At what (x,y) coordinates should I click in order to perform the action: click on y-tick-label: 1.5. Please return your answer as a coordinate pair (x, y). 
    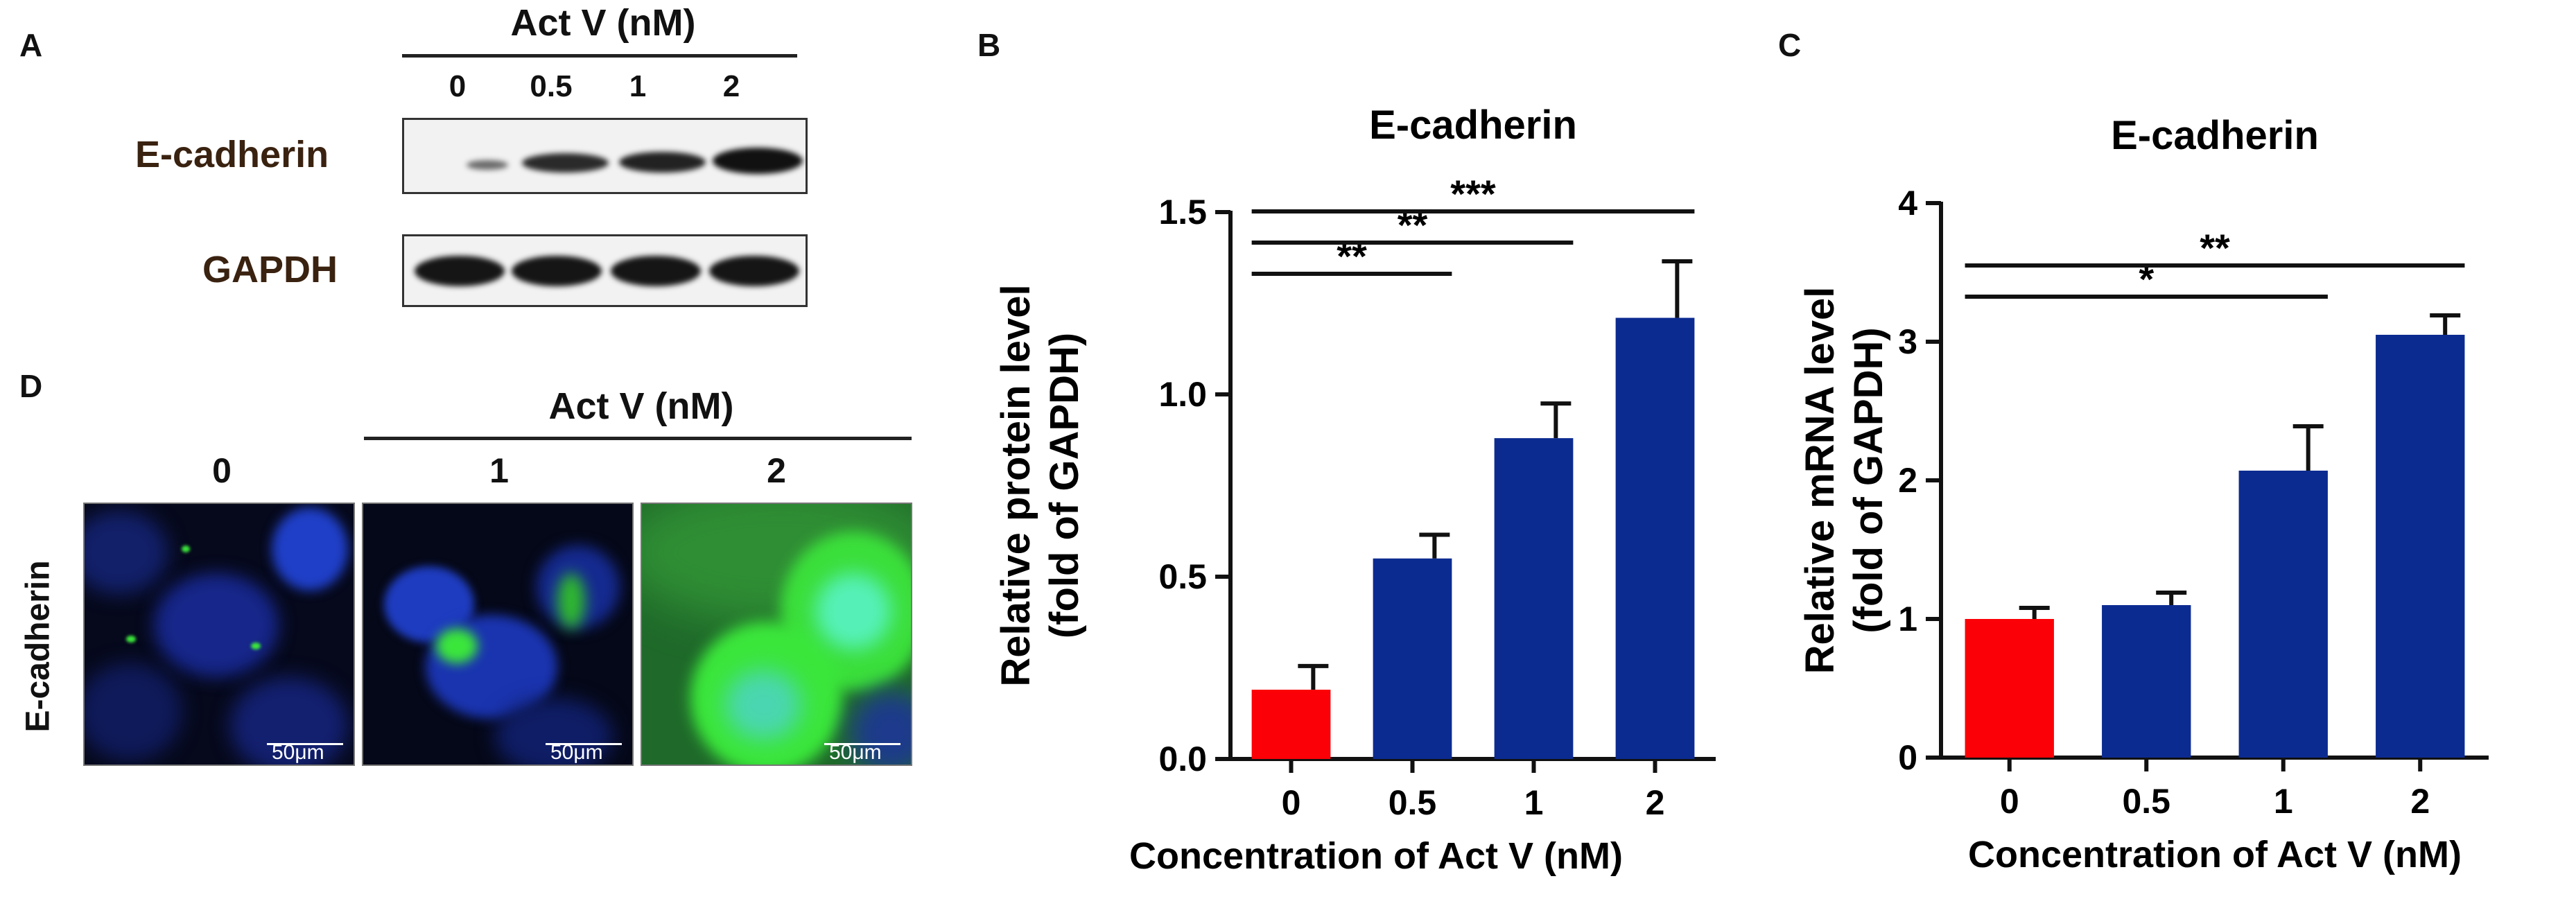
    Looking at the image, I should click on (1182, 212).